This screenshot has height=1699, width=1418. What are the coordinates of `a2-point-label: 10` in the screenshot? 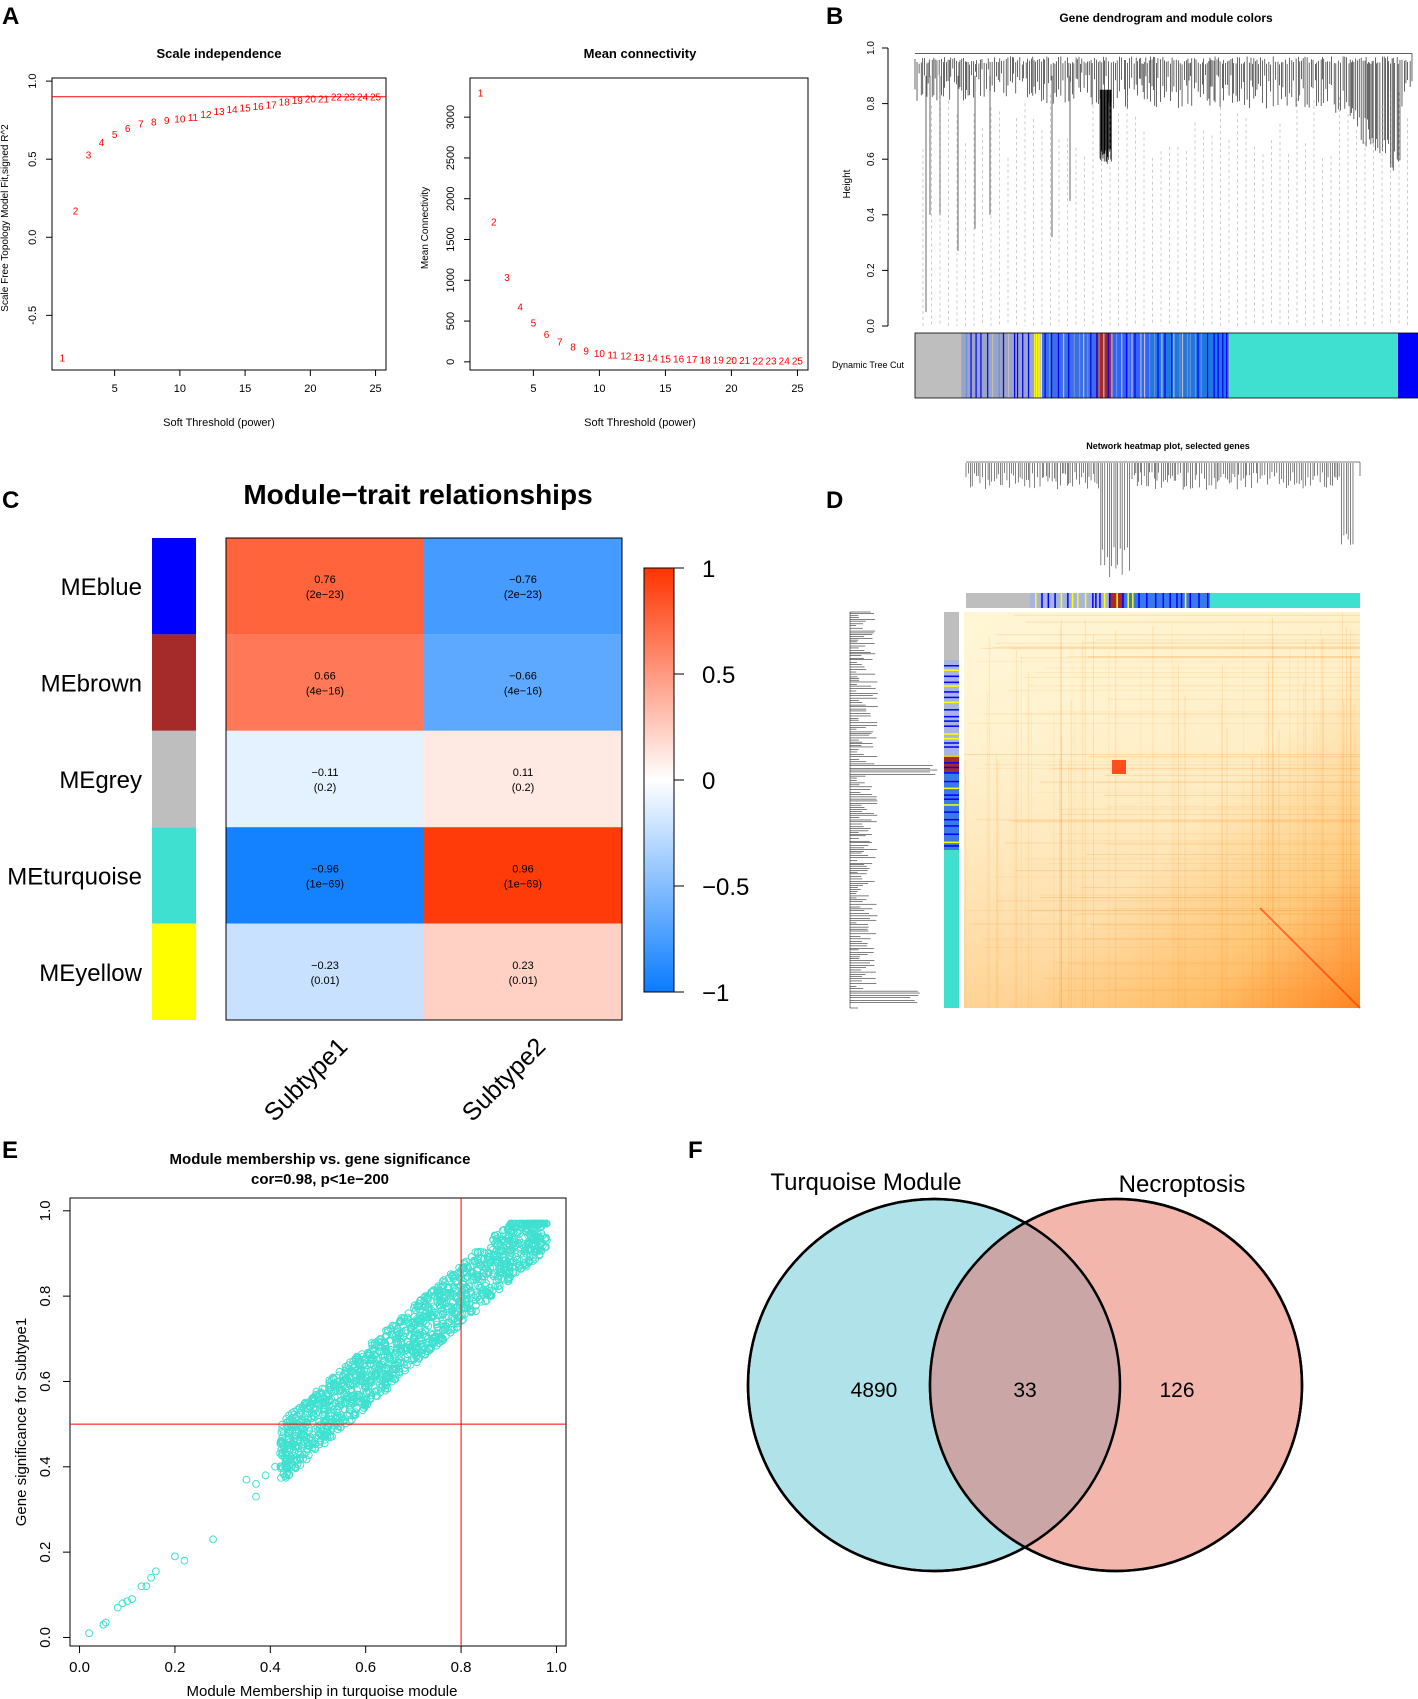 It's located at (600, 354).